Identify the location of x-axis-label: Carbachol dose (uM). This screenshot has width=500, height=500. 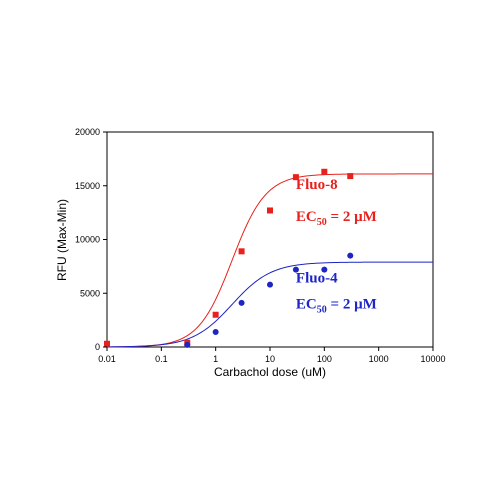
(270, 372).